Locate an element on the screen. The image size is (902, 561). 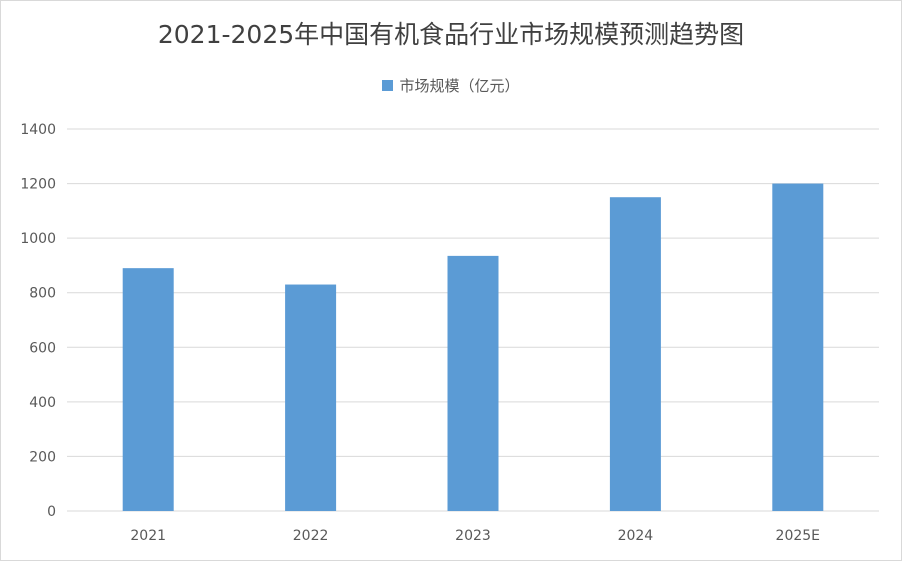
y-tick-label: 400 is located at coordinates (42, 403).